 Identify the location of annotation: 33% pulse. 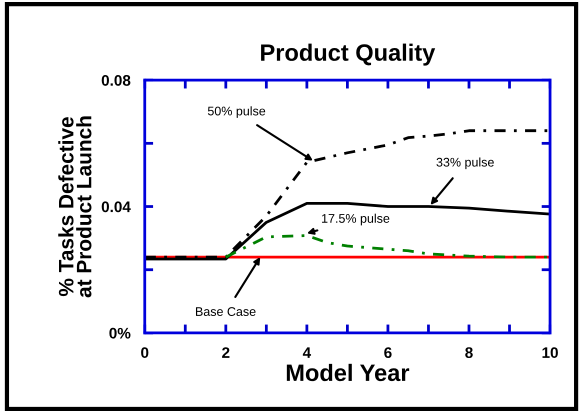
(465, 163).